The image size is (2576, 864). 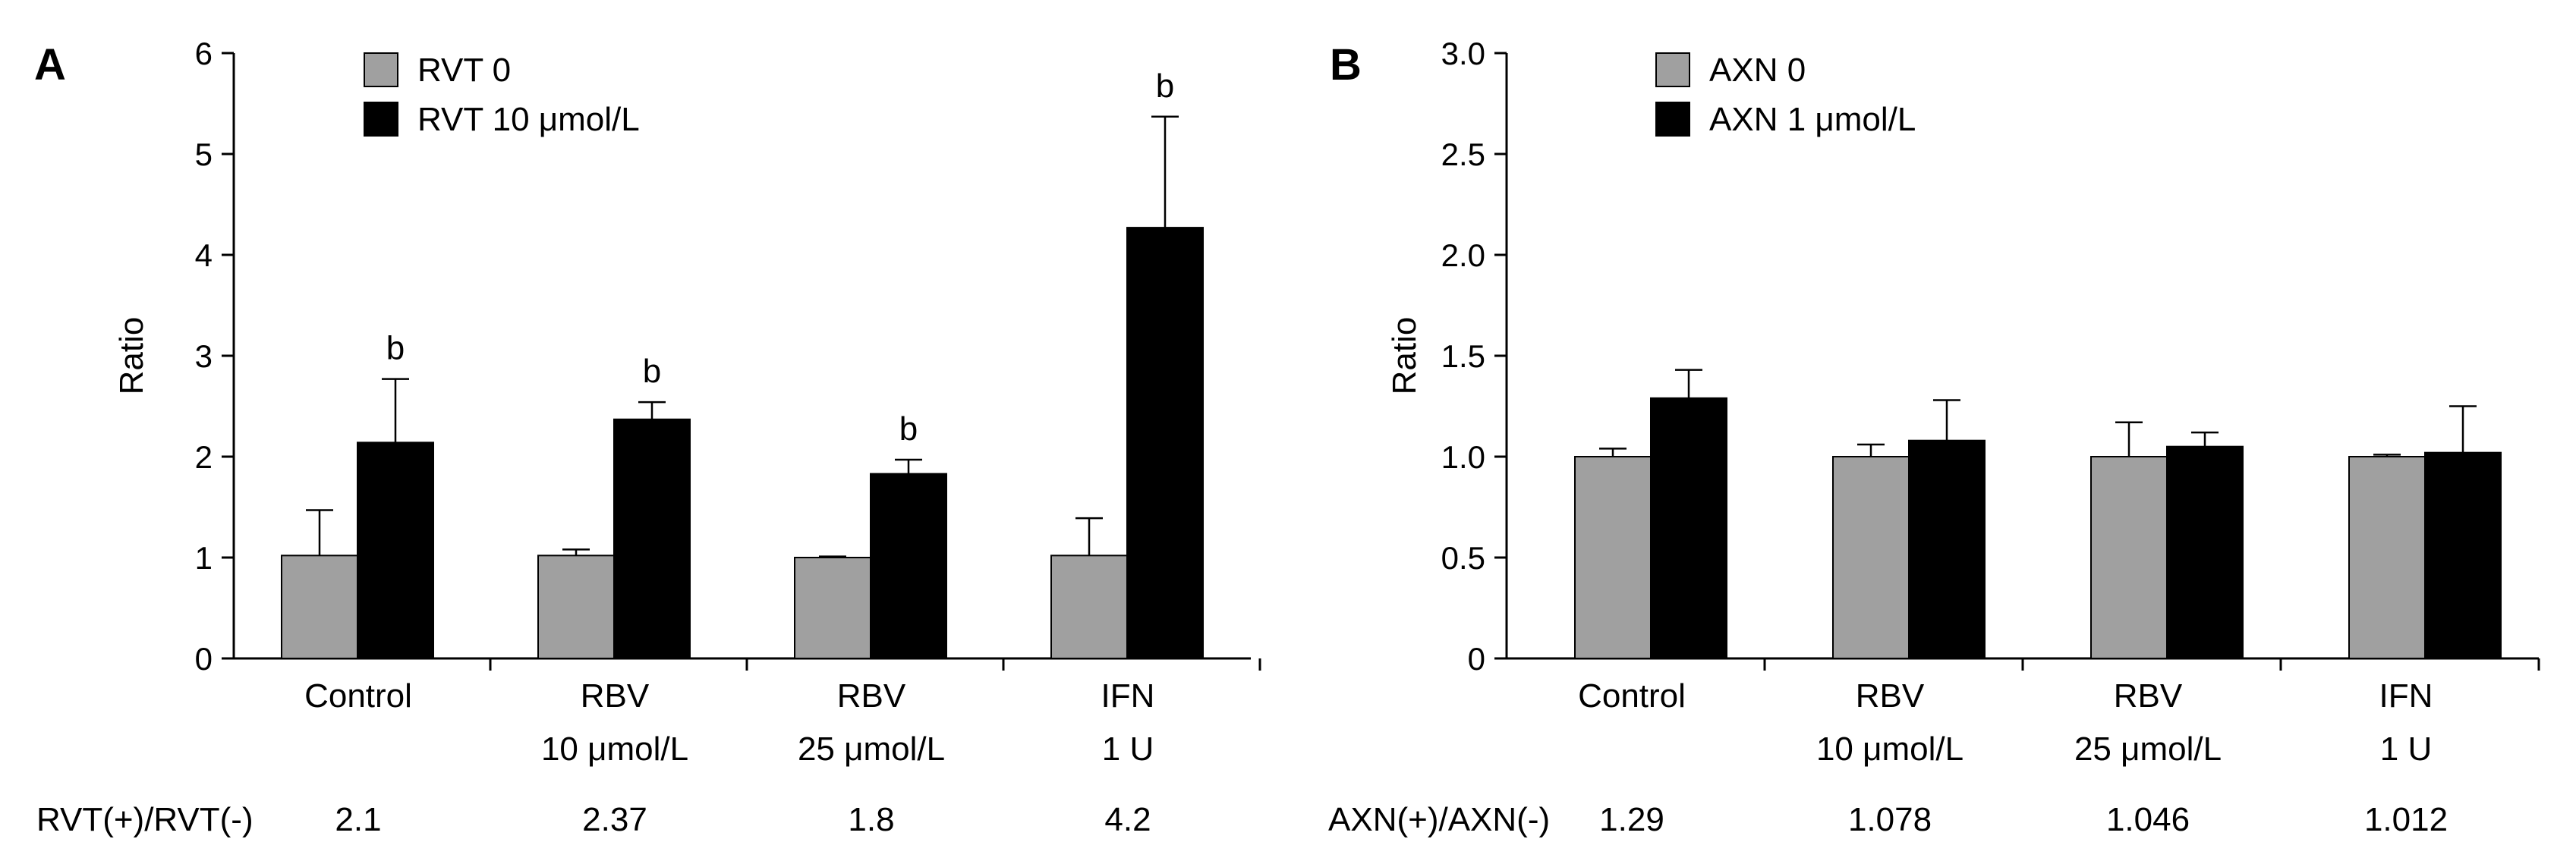 I want to click on y-tick-label: 0.5, so click(x=1463, y=558).